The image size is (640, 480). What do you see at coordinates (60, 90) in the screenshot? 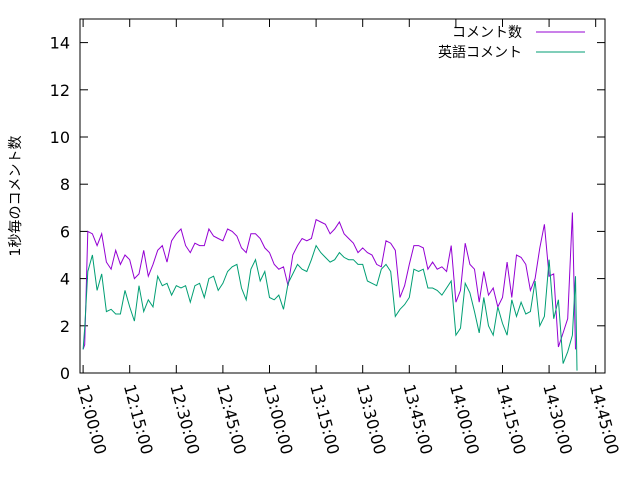
I see `y-tick-label: 12` at bounding box center [60, 90].